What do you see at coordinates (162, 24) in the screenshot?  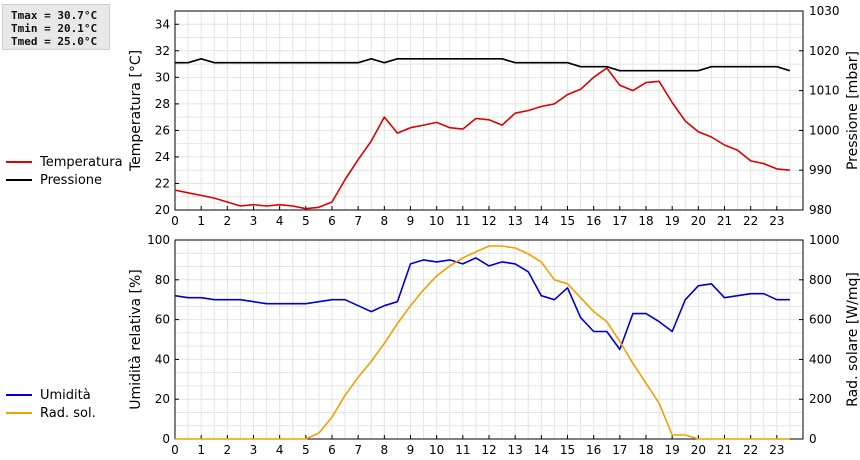 I see `y-left-tick-label: 34` at bounding box center [162, 24].